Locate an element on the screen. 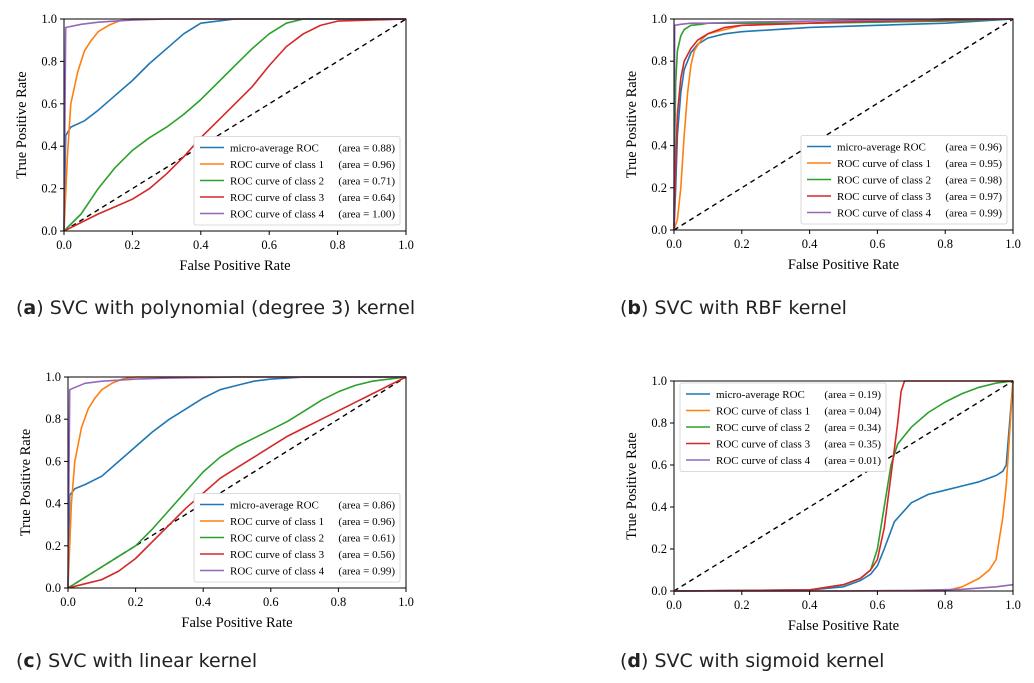  caption-d: (d) SVC with sigmoid kernel is located at coordinates (752, 661).